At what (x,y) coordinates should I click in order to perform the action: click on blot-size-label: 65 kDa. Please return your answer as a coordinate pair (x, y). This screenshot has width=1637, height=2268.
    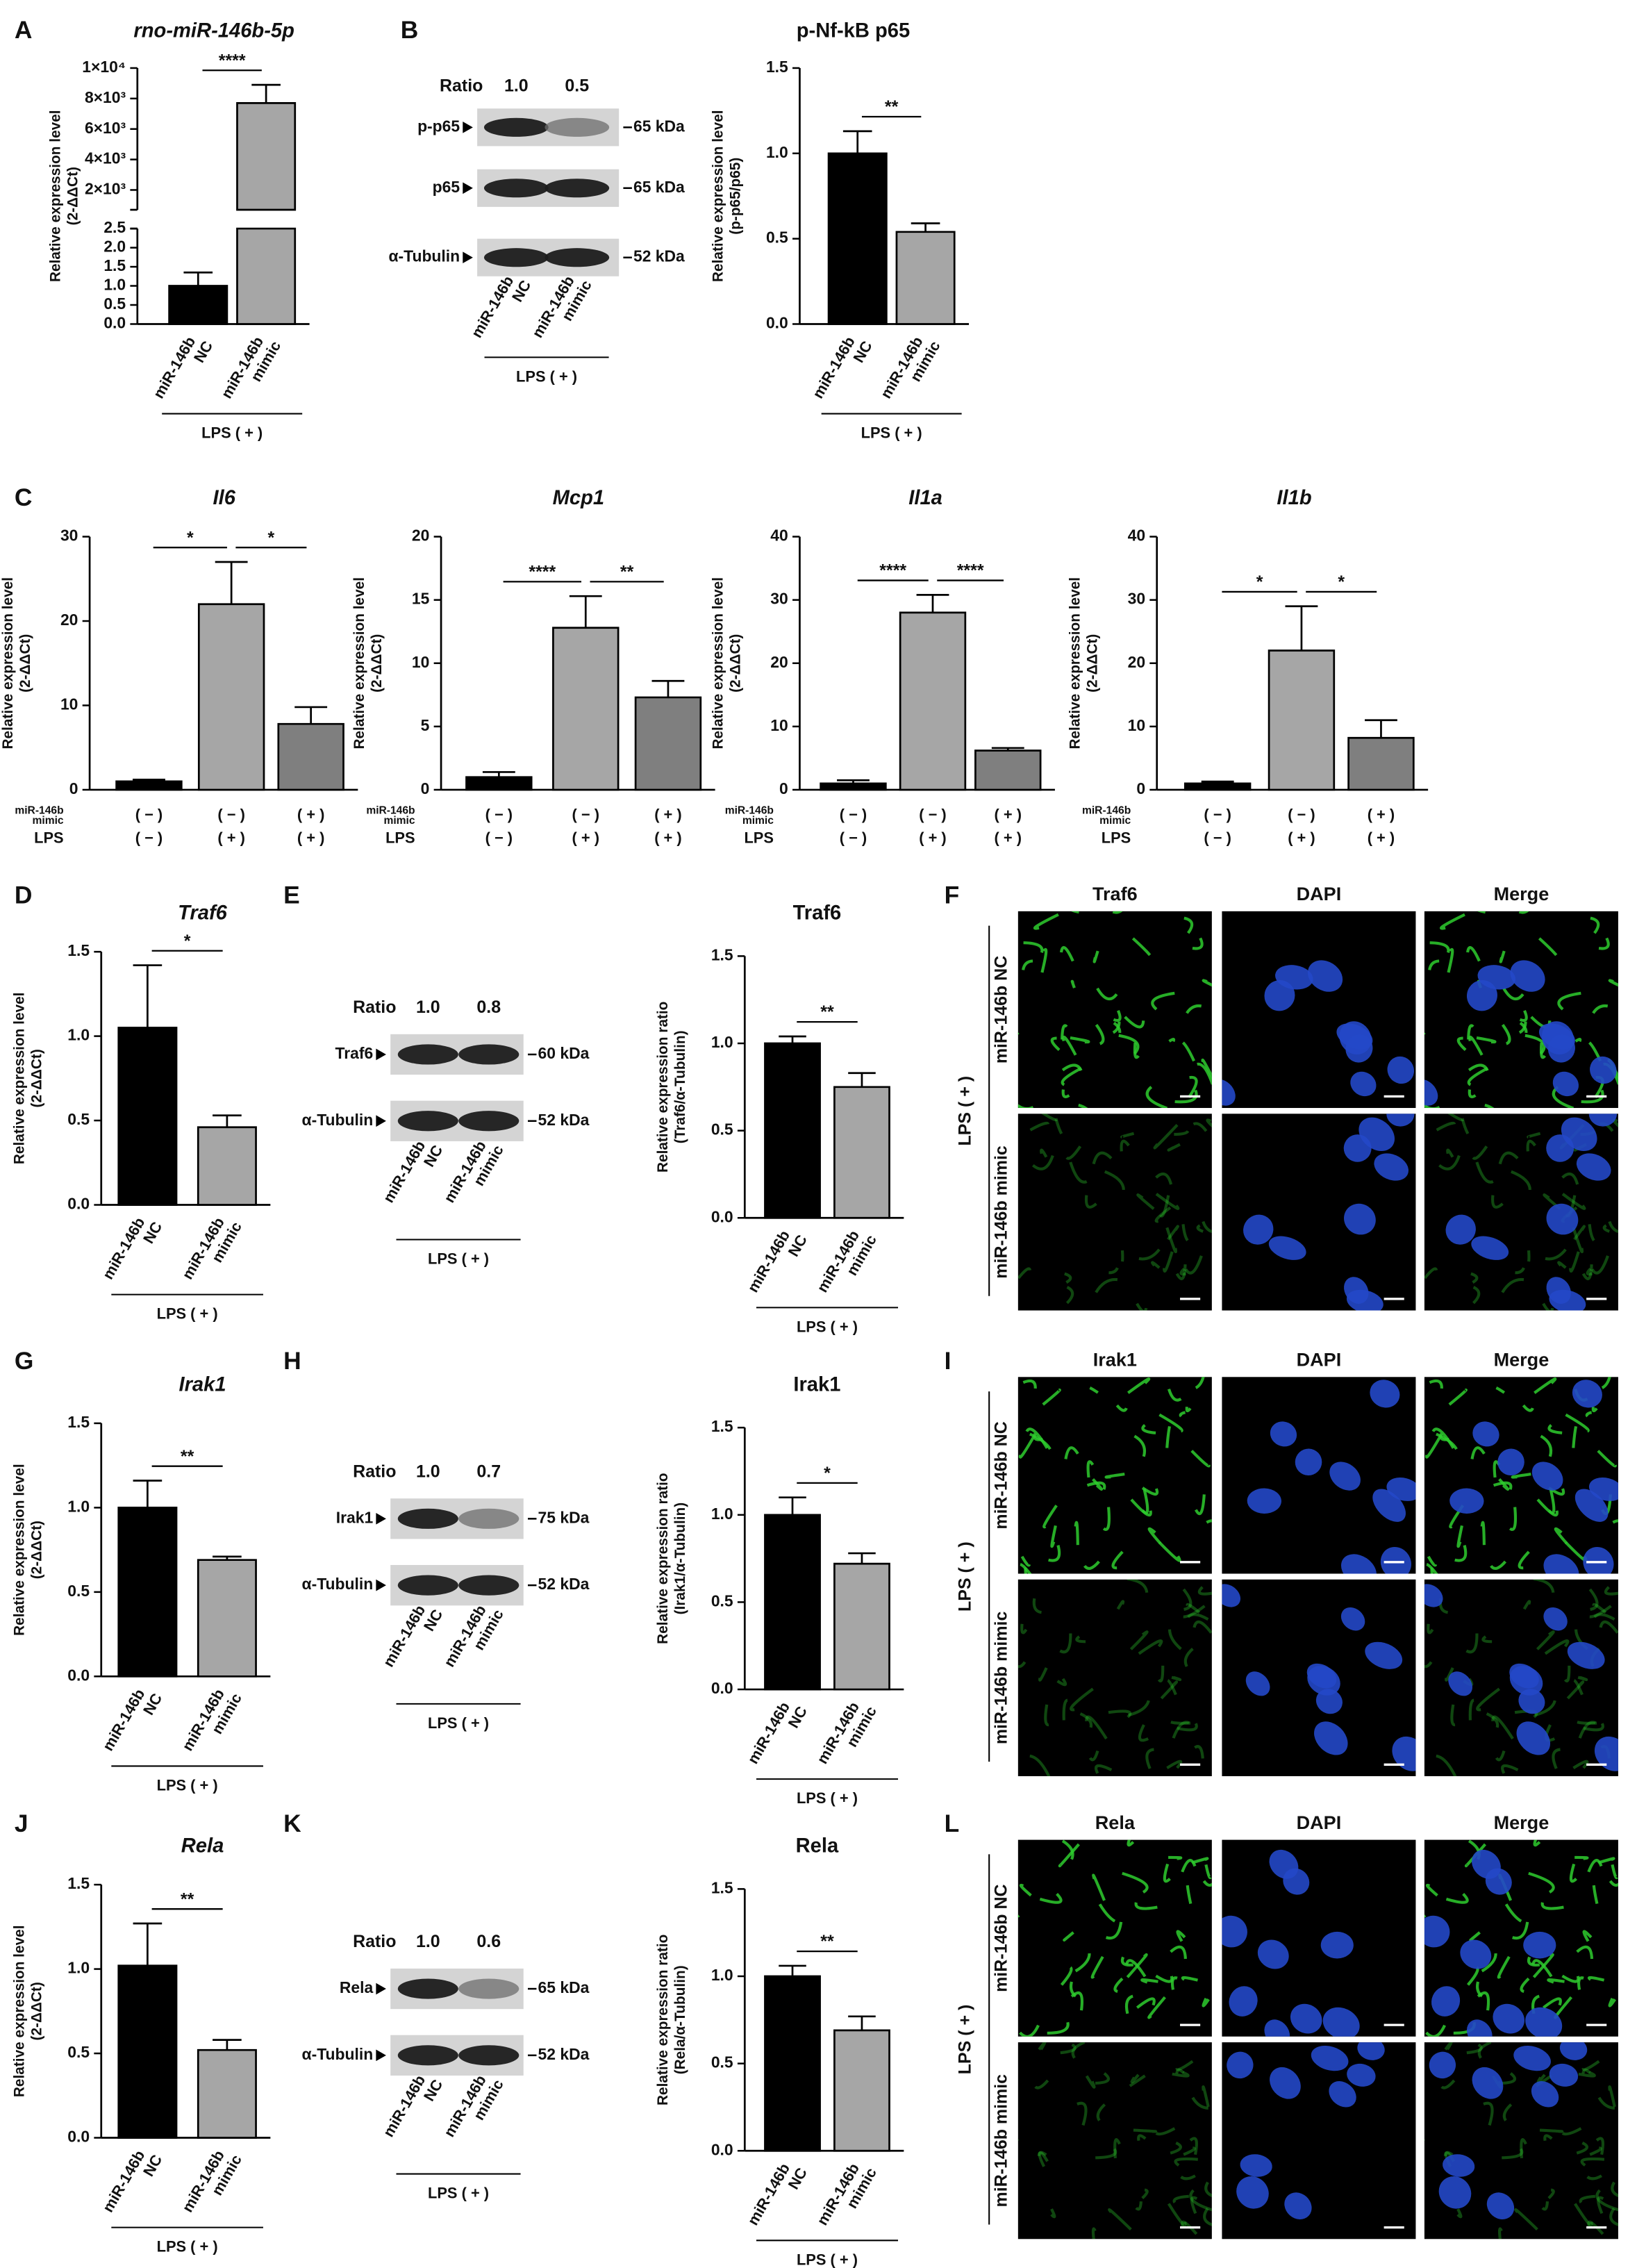
    Looking at the image, I should click on (659, 187).